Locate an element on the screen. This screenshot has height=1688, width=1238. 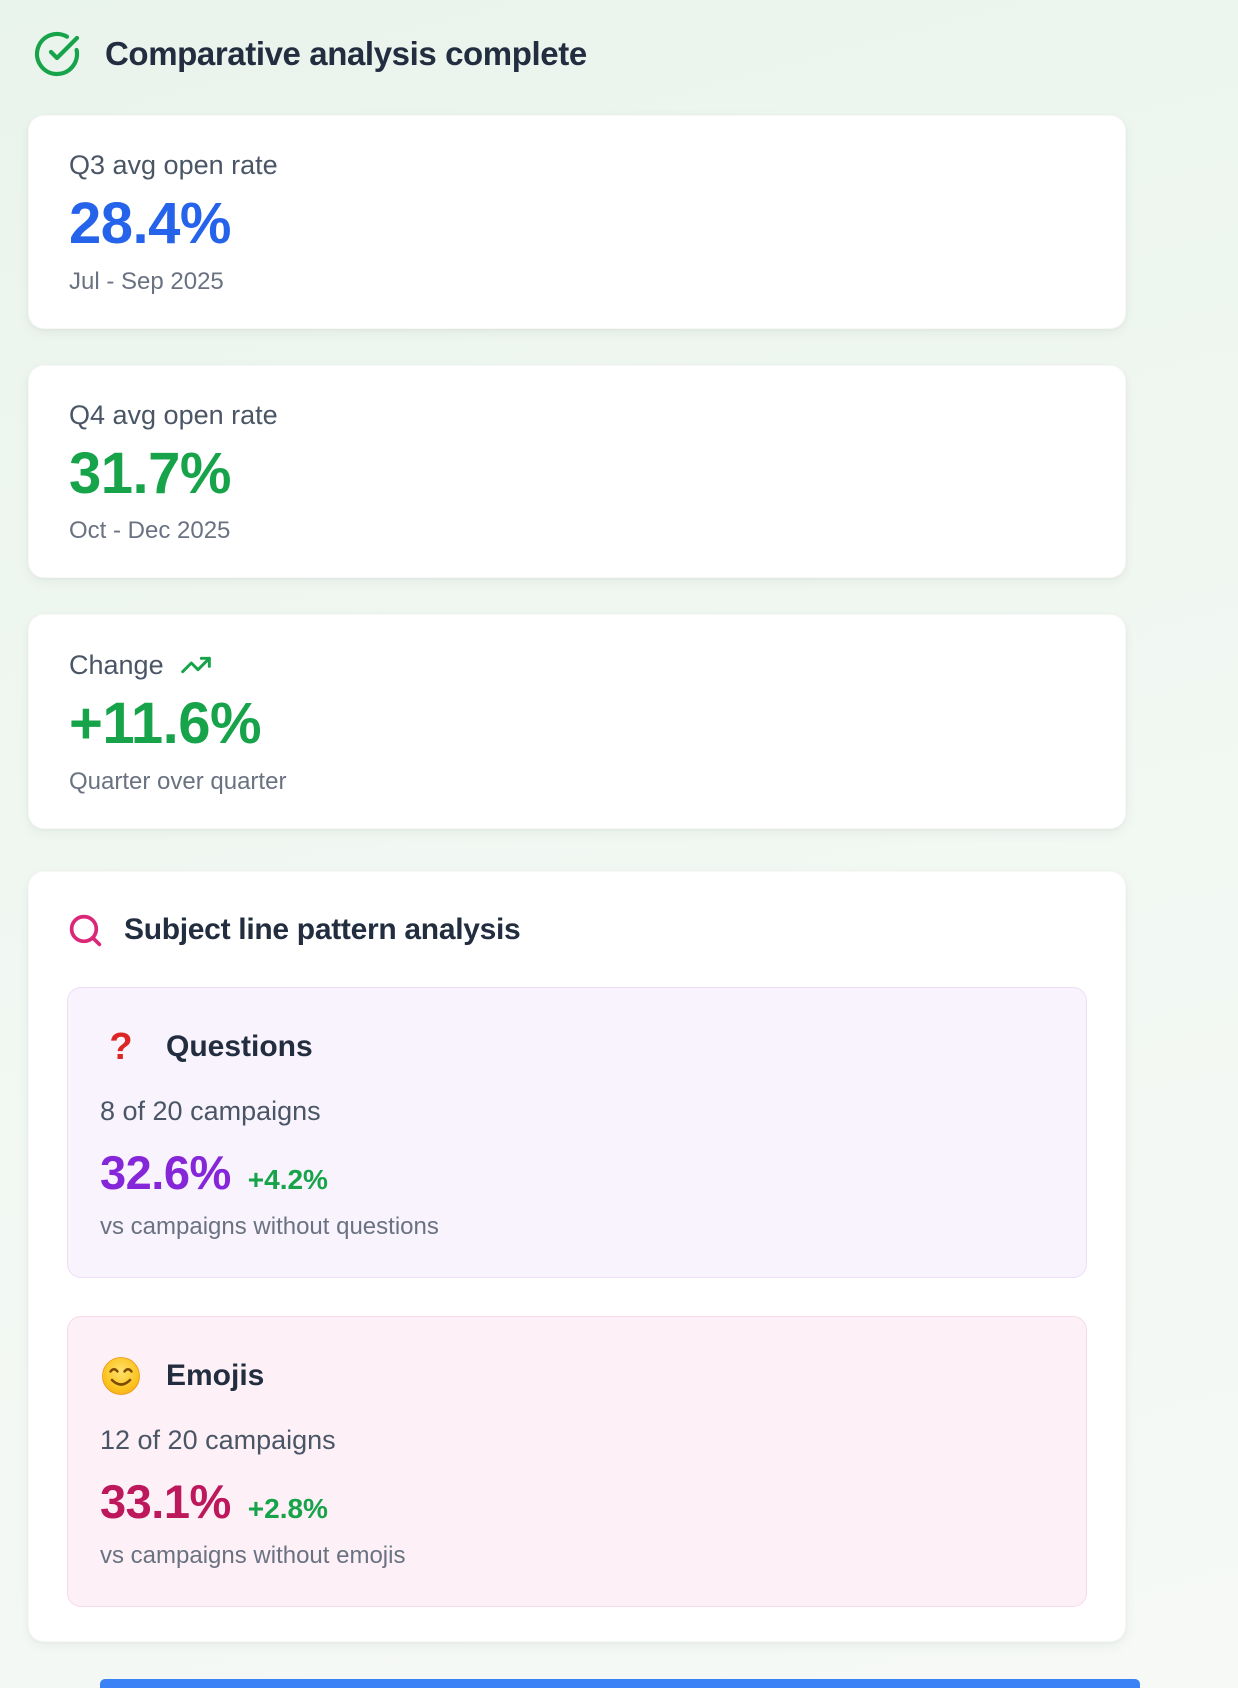
stat-label-row: Change is located at coordinates (577, 665).